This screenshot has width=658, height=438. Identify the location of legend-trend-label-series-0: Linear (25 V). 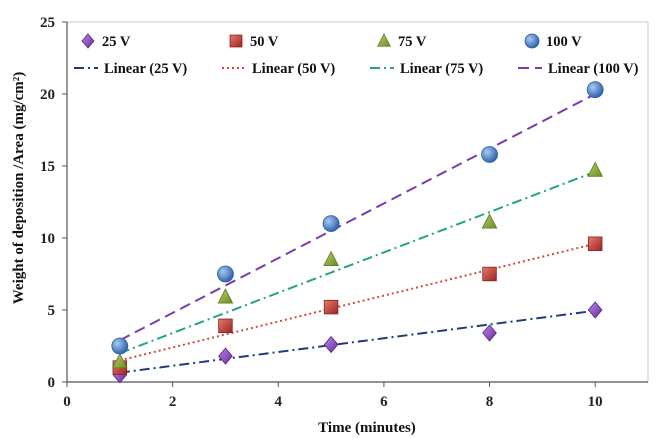
(145, 69).